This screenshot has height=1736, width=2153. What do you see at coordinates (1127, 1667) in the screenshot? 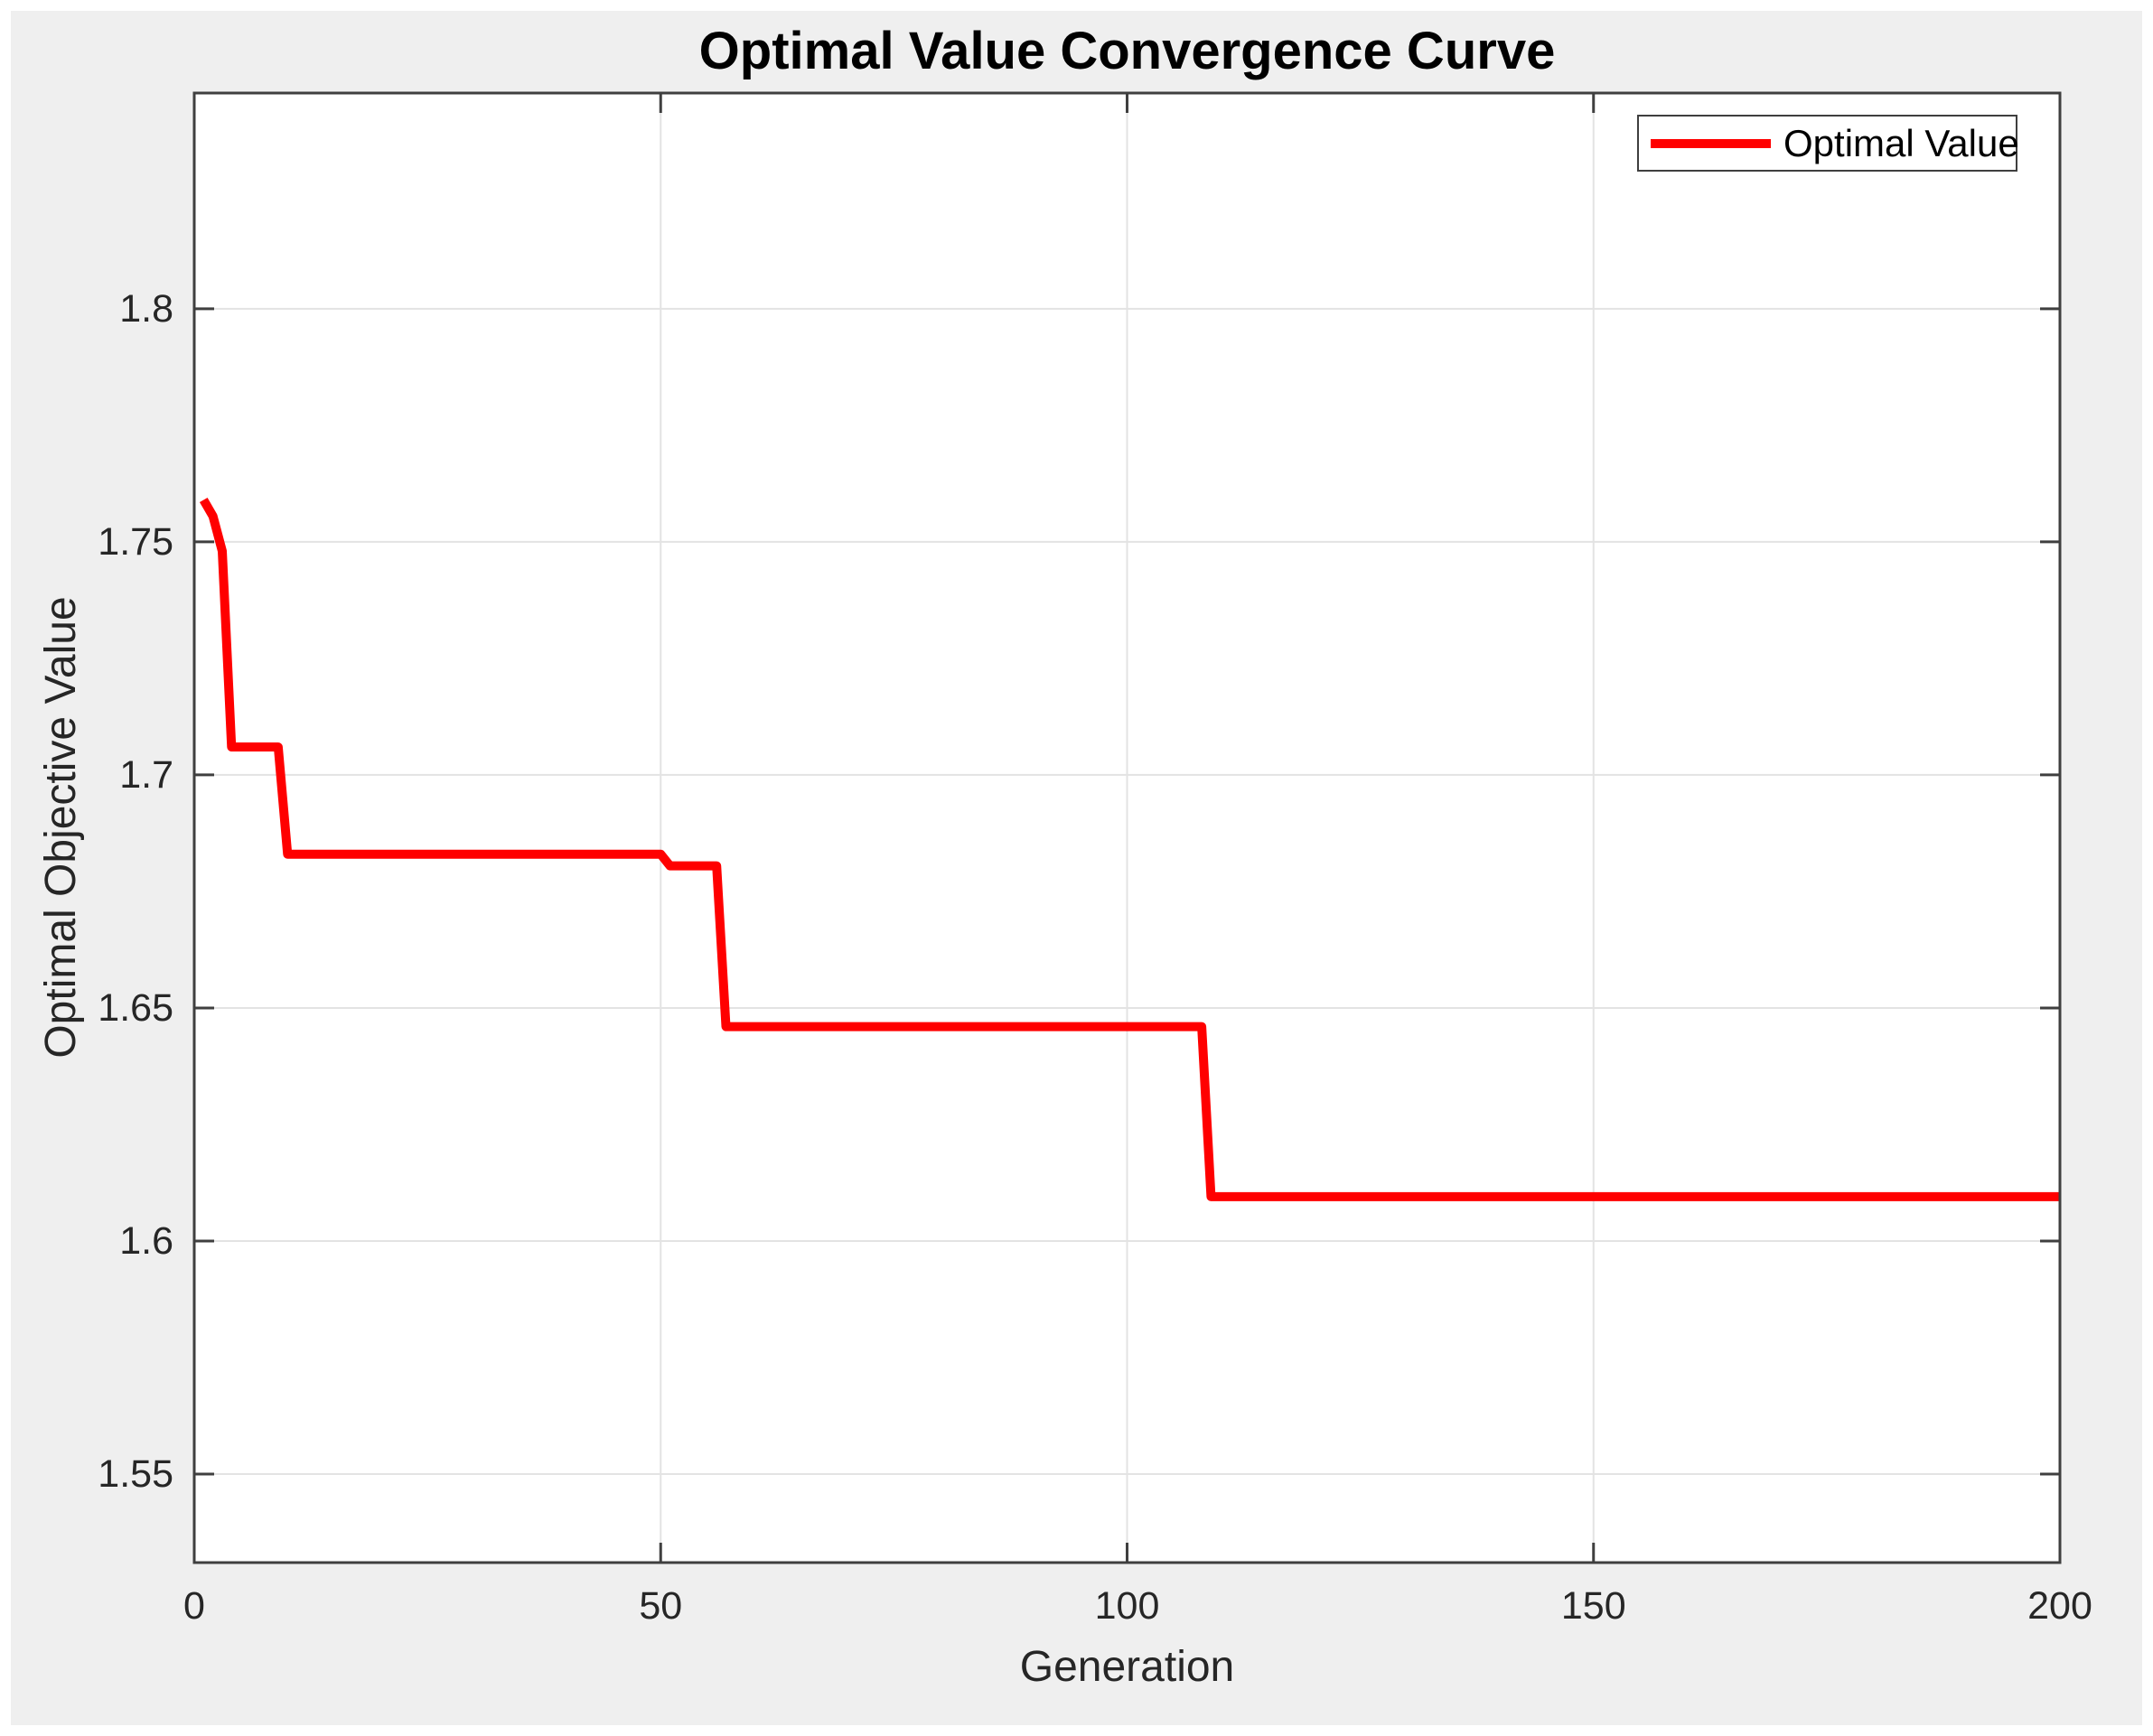
I see `x-axis-label: Generation` at bounding box center [1127, 1667].